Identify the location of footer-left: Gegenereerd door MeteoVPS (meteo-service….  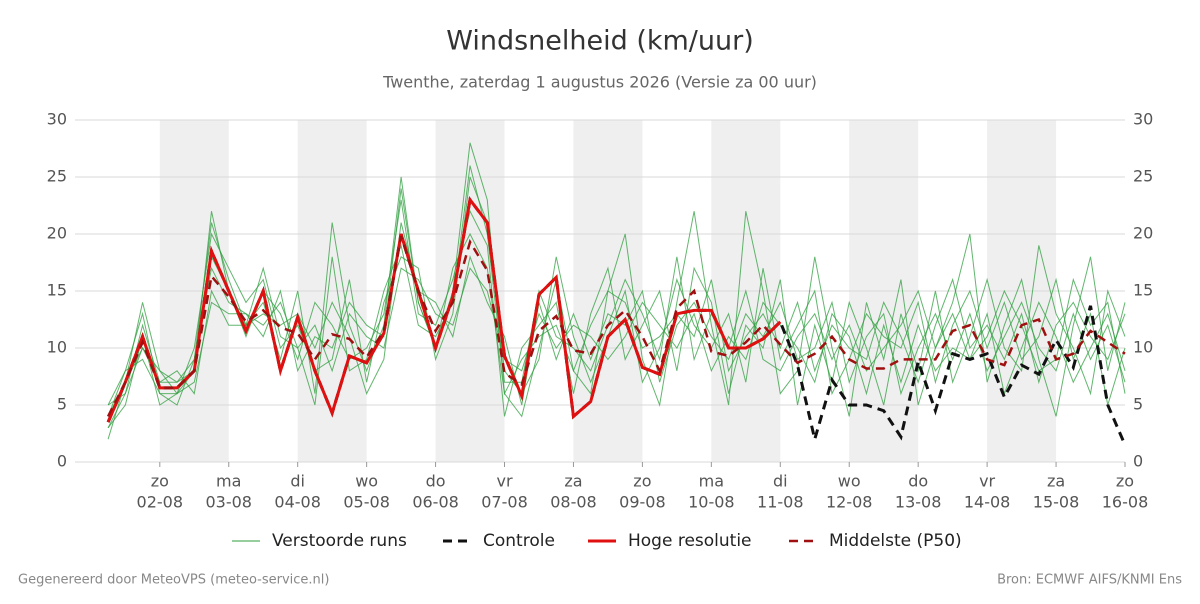
(173, 580).